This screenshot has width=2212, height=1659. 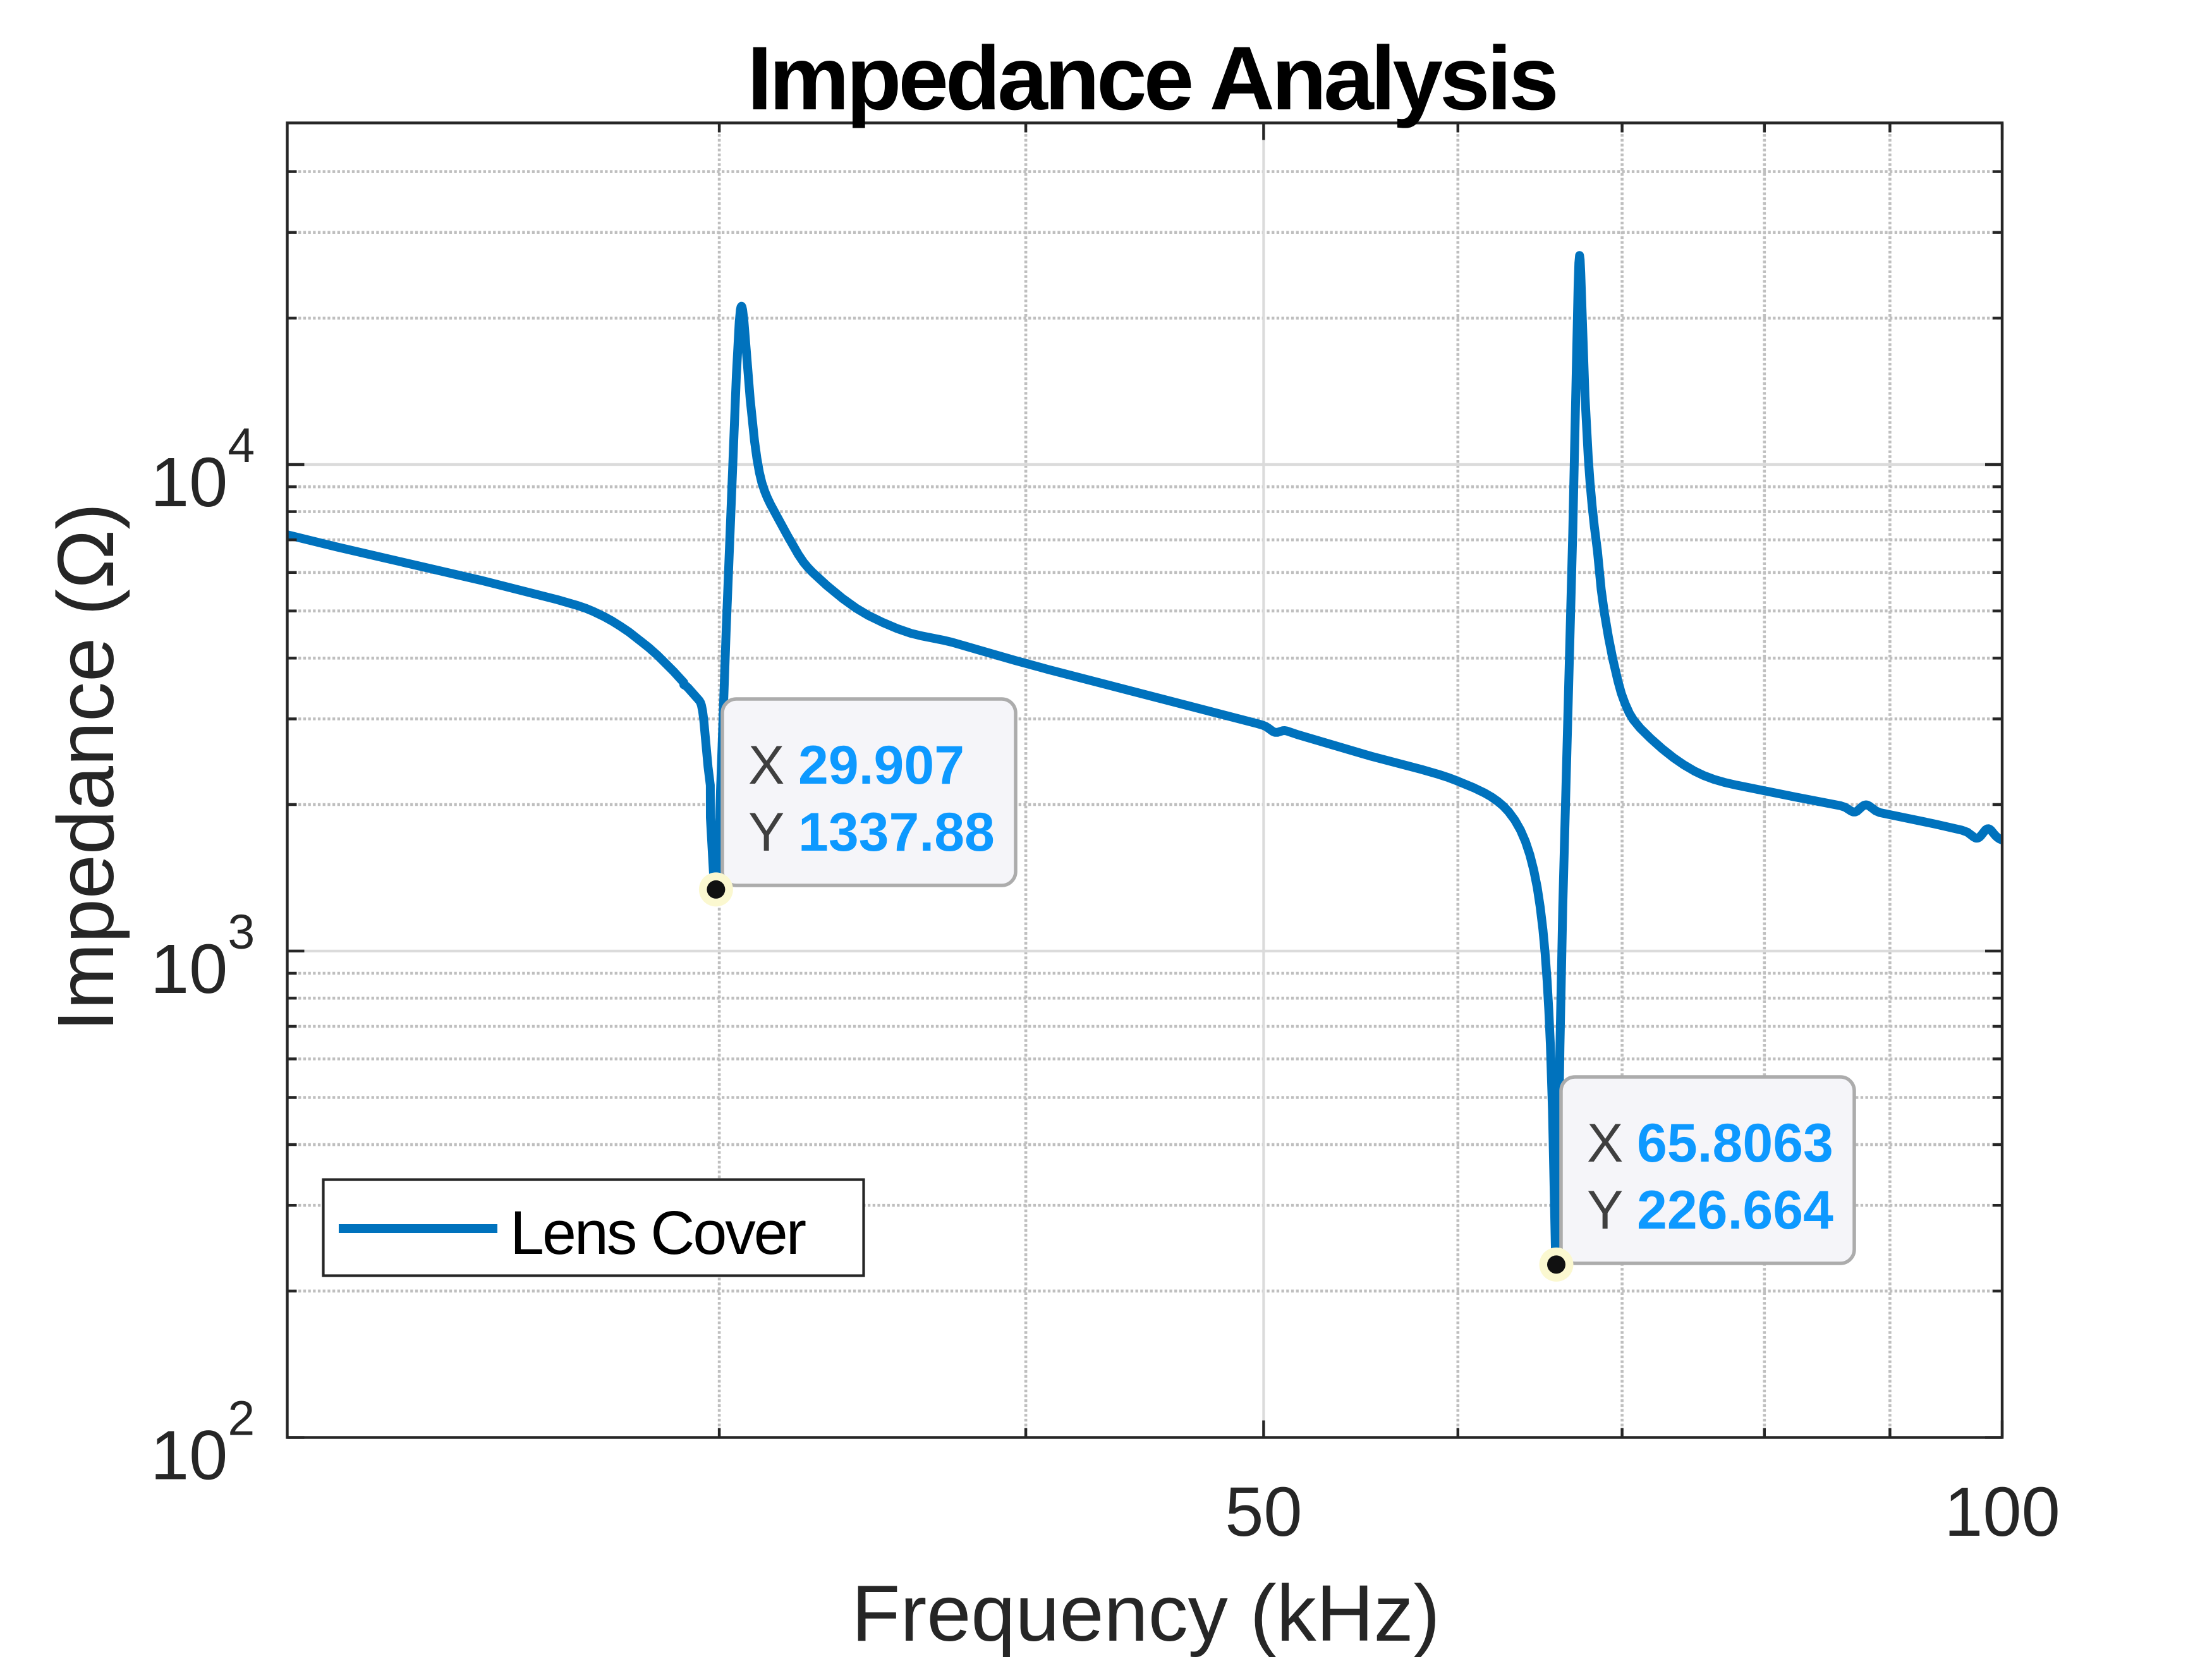 What do you see at coordinates (1151, 78) in the screenshot?
I see `svg-text: Impedance Analysis` at bounding box center [1151, 78].